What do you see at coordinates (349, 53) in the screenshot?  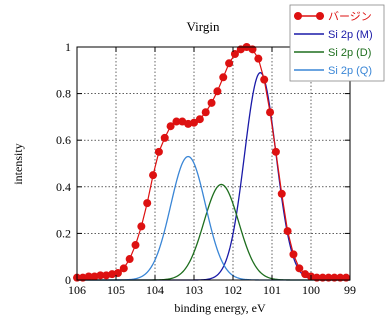 I see `legend-label: Si 2p (D)` at bounding box center [349, 53].